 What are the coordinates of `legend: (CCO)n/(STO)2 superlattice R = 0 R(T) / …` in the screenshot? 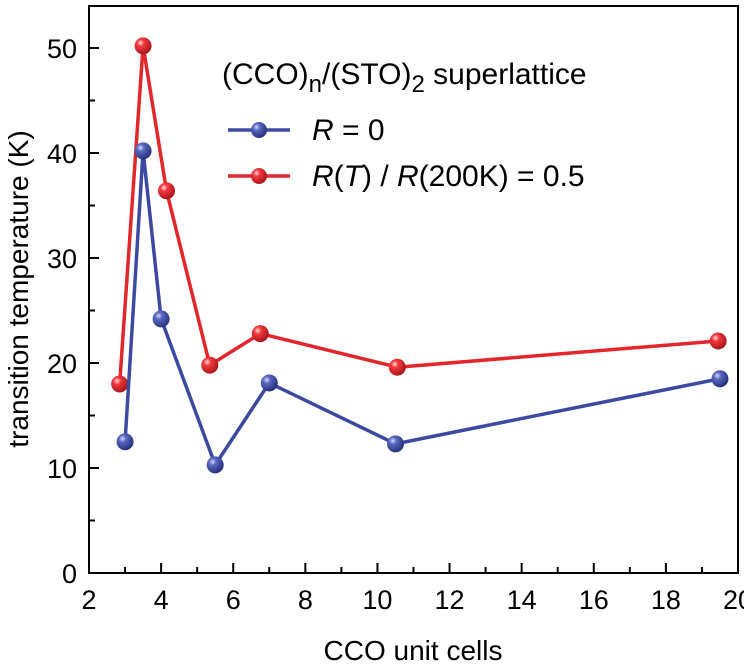 It's located at (404, 125).